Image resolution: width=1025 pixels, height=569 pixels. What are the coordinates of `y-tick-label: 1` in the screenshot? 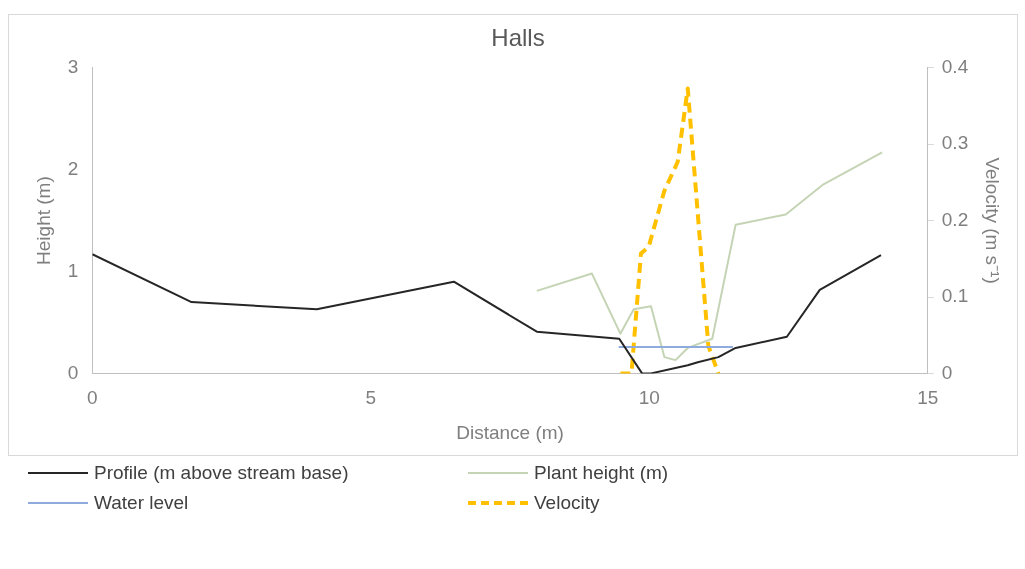 It's located at (73, 270).